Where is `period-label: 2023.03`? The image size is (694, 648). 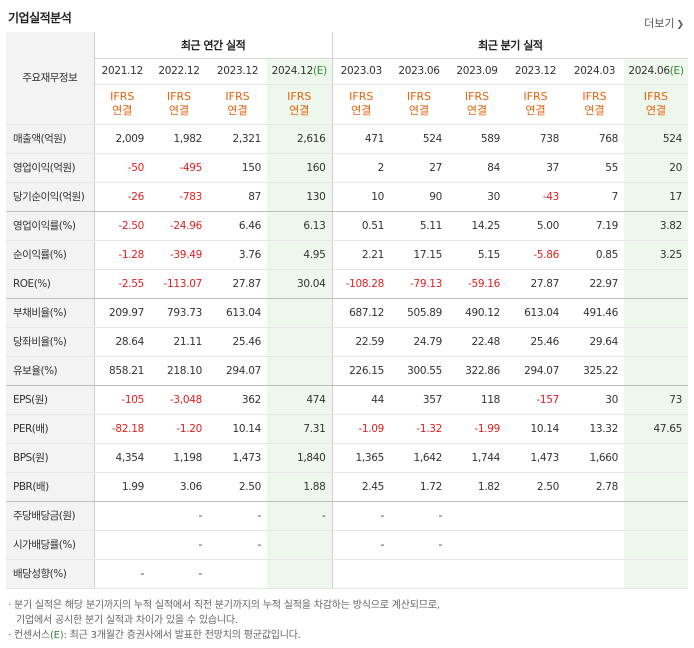 period-label: 2023.03 is located at coordinates (361, 71).